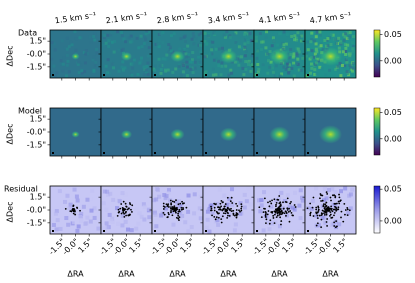 Image resolution: width=415 pixels, height=283 pixels. I want to click on x-axis-label: ΔRA, so click(330, 274).